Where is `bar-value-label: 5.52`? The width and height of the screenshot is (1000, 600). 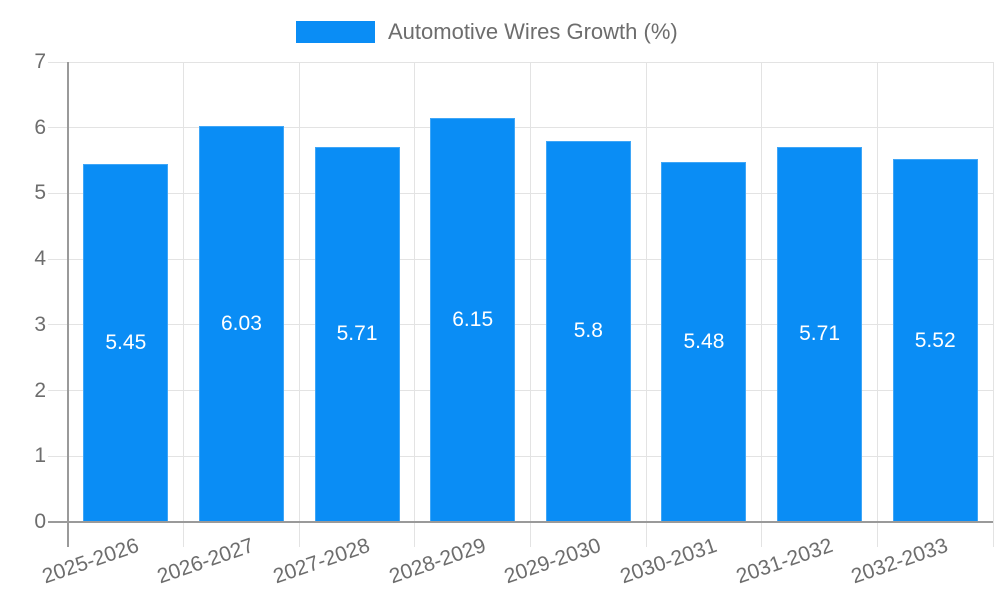 bar-value-label: 5.52 is located at coordinates (935, 340).